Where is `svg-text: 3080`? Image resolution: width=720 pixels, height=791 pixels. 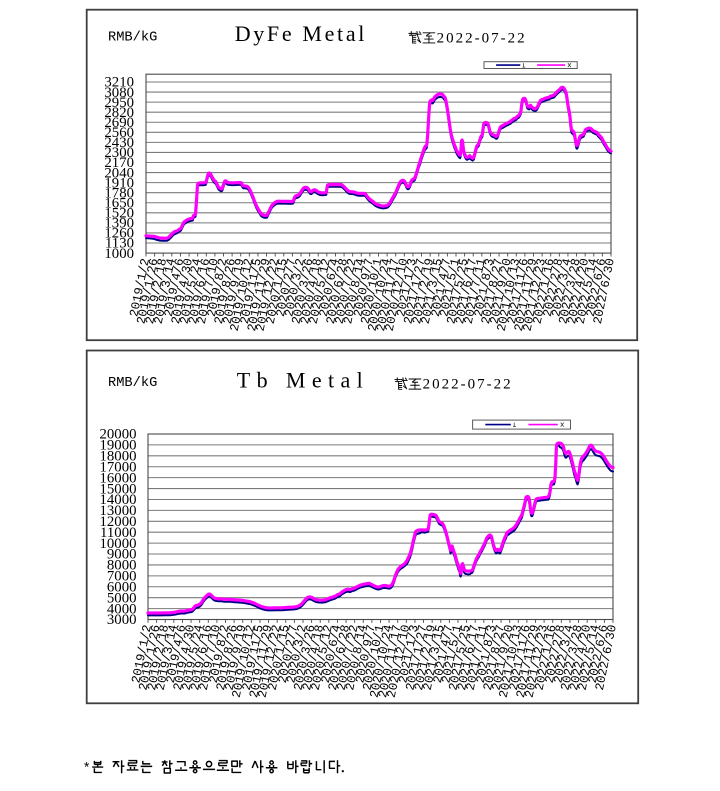 svg-text: 3080 is located at coordinates (119, 93).